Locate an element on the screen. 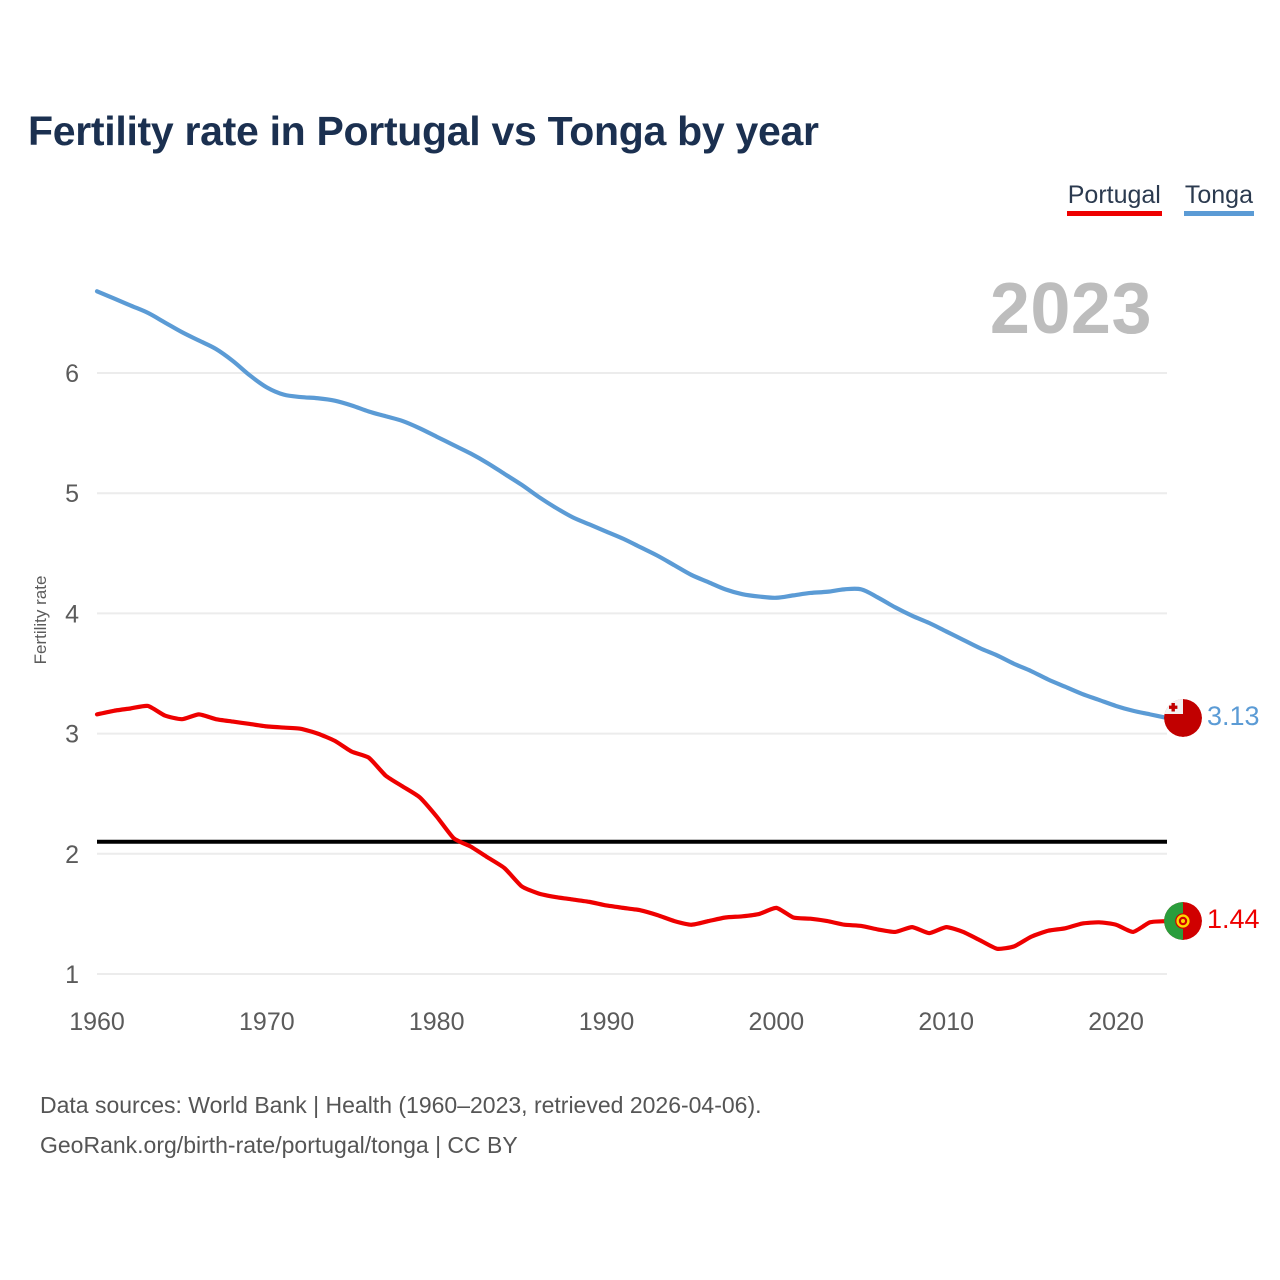 The image size is (1280, 1280). legend-item-tonga: Tonga is located at coordinates (1218, 199).